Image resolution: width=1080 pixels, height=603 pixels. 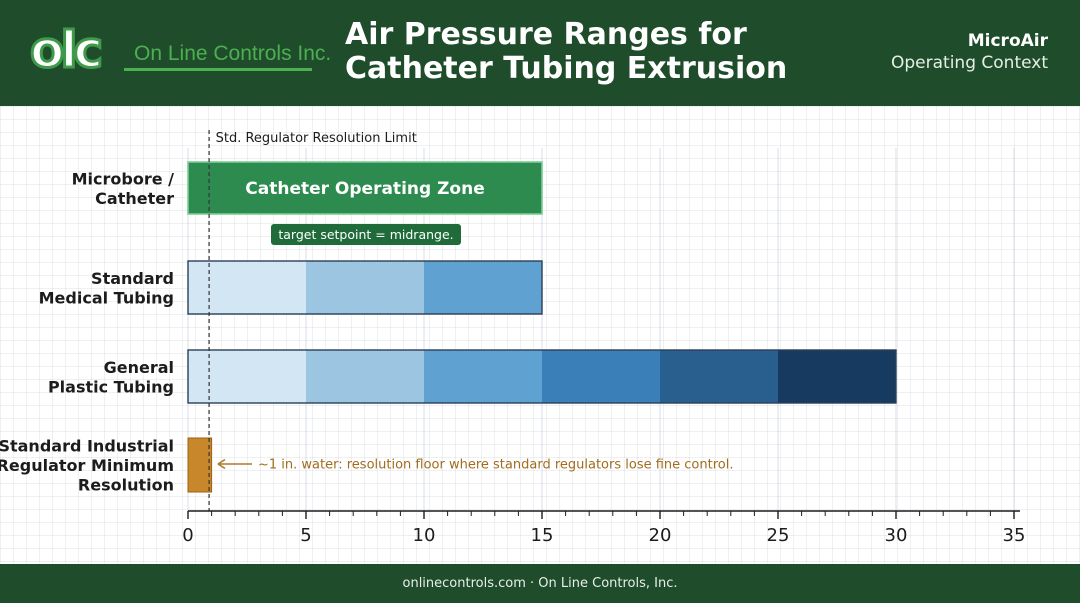 What do you see at coordinates (1014, 535) in the screenshot?
I see `x-tick-label: 35` at bounding box center [1014, 535].